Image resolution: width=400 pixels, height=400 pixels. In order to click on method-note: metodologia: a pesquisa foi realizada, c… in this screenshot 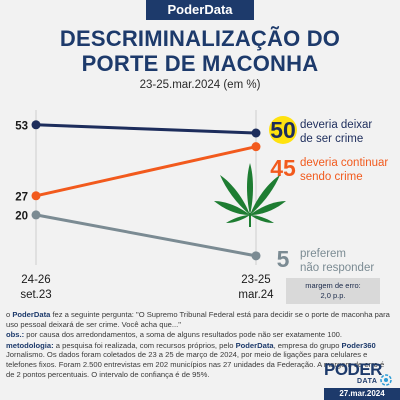, I will do `click(200, 360)`.